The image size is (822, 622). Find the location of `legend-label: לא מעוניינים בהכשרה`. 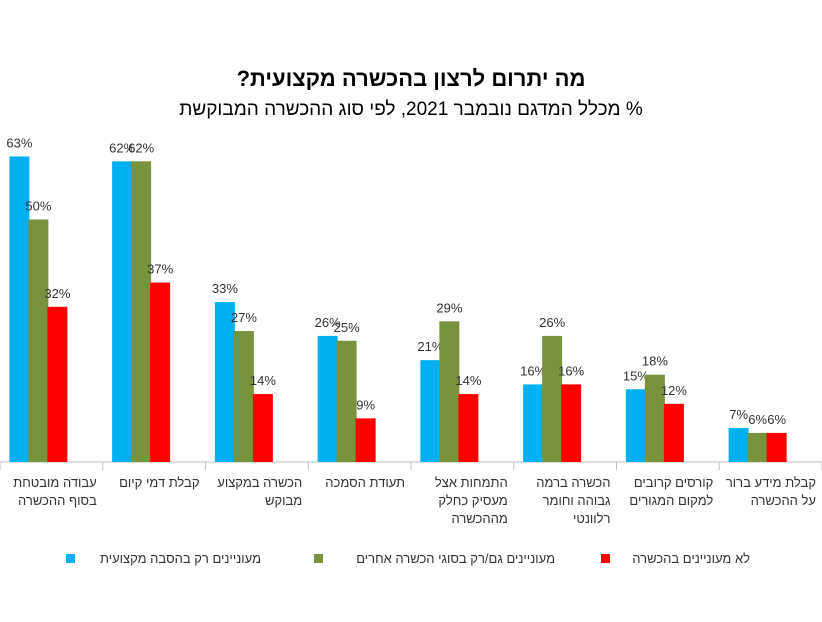

legend-label: לא מעוניינים בהכשרה is located at coordinates (691, 558).